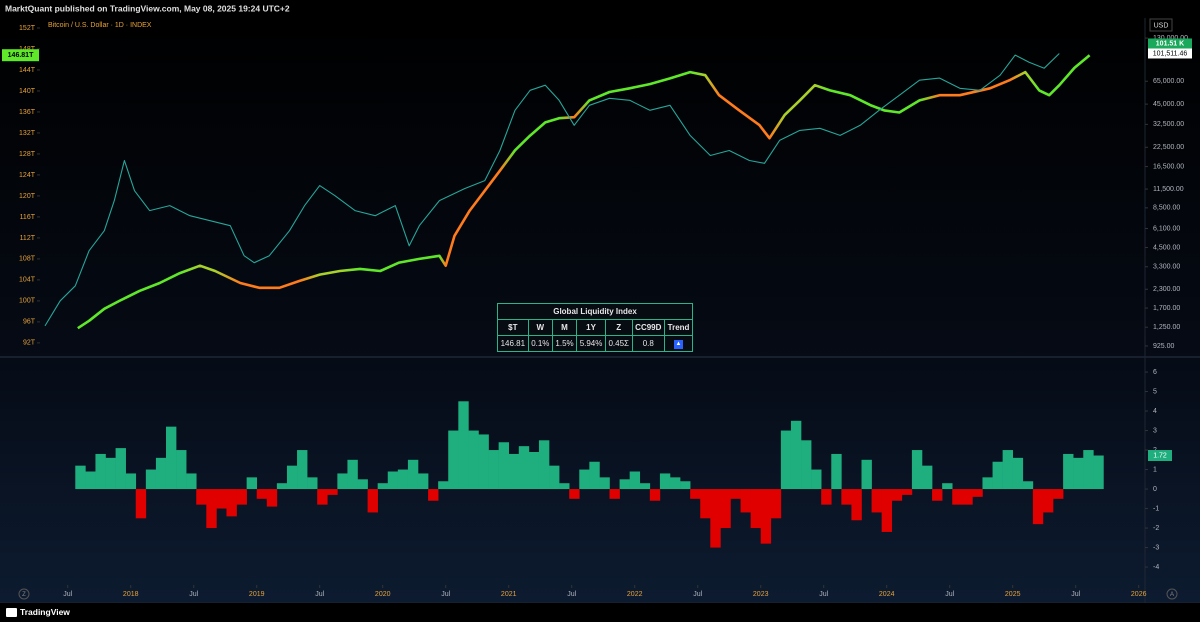  I want to click on y2-tick-label: 32,500.00, so click(1168, 124).